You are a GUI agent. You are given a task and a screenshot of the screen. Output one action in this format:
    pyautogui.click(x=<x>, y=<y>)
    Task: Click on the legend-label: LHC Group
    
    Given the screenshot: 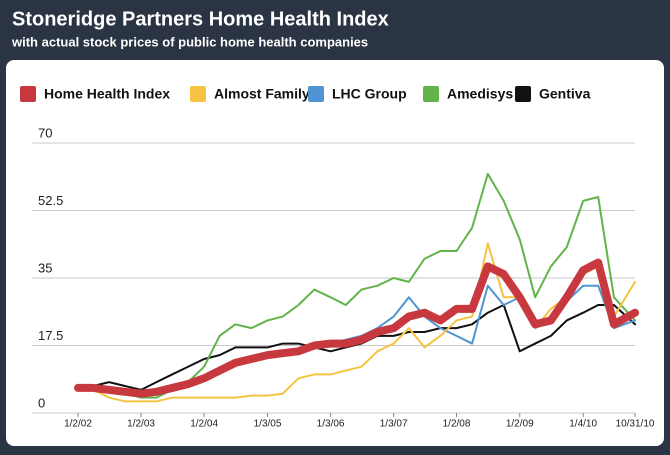 What is the action you would take?
    pyautogui.click(x=369, y=94)
    